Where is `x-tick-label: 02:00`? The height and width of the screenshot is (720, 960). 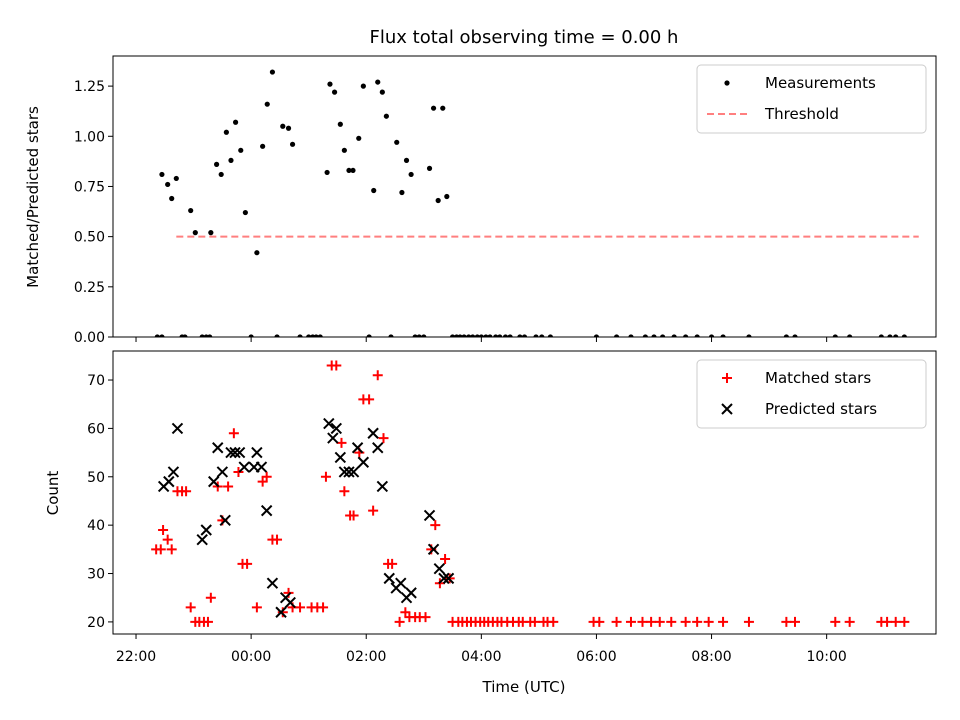
x-tick-label: 02:00 is located at coordinates (366, 657).